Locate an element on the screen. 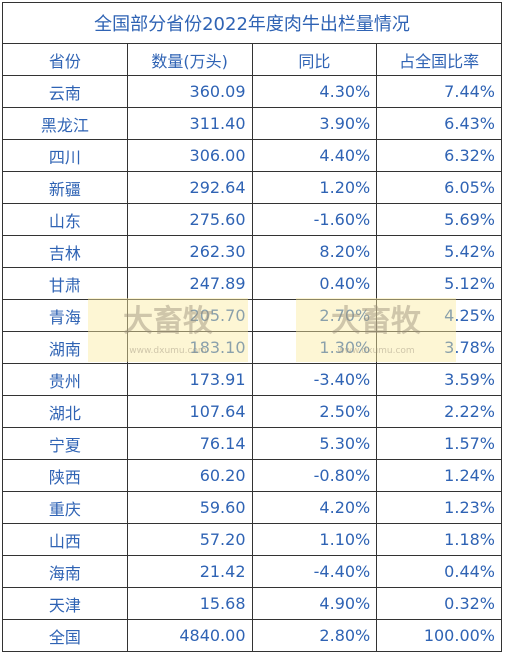 Image resolution: width=505 pixels, height=653 pixels. province-cell: 天津 is located at coordinates (65, 603).